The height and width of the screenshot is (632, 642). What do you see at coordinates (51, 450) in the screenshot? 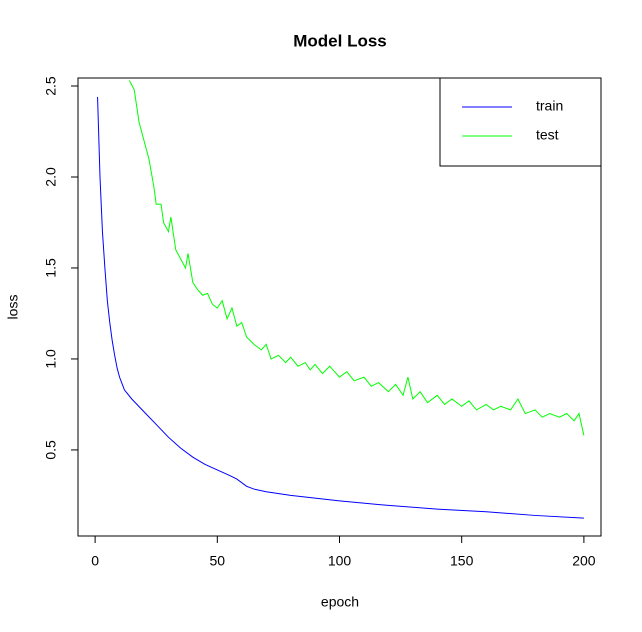
I see `y-tick-label: 0.5` at bounding box center [51, 450].